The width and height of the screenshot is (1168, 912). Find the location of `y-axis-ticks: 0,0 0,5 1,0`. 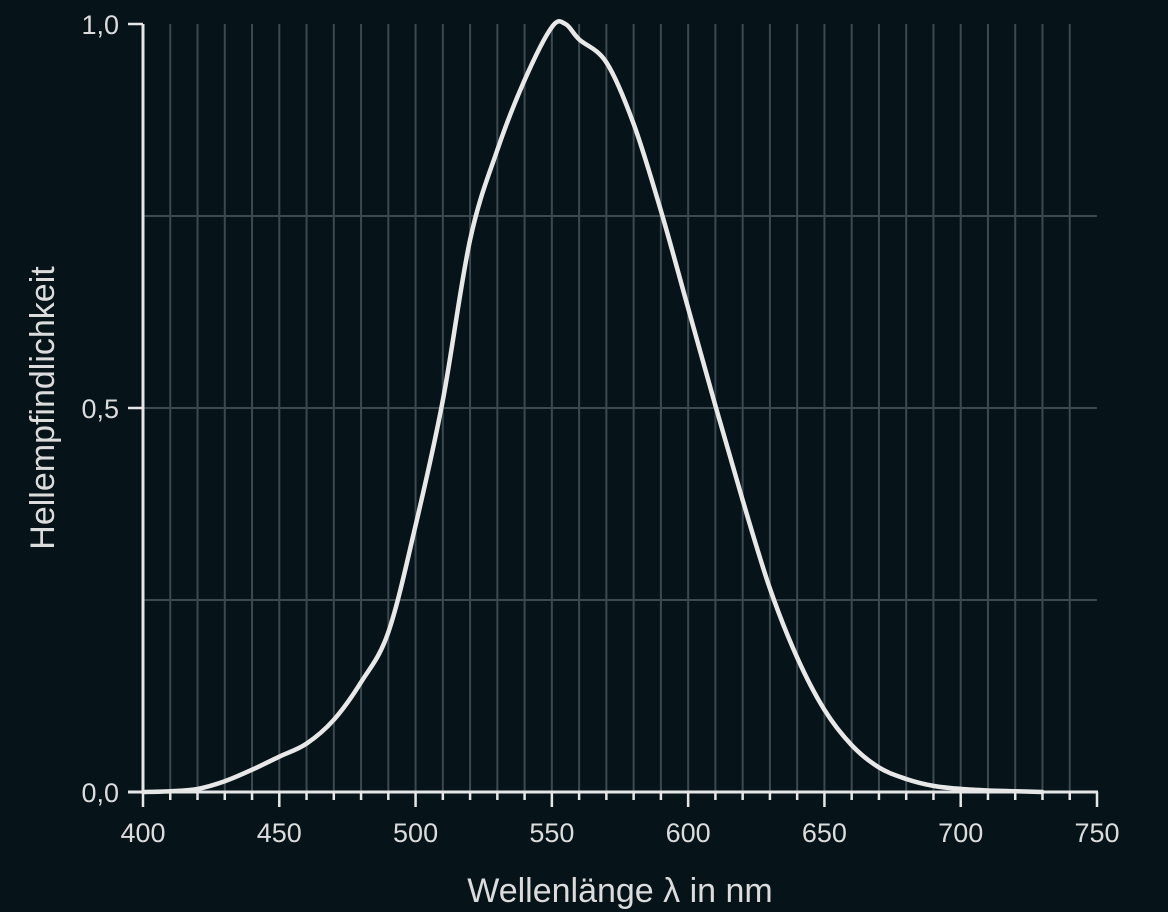

y-axis-ticks: 0,0 0,5 1,0 is located at coordinates (112, 409).